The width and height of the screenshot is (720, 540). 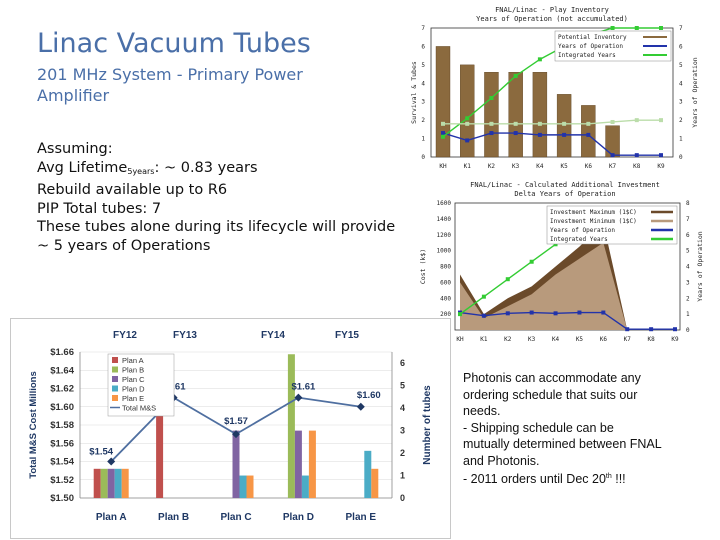 What do you see at coordinates (402, 431) in the screenshot?
I see `chart3-y2tick: 3` at bounding box center [402, 431].